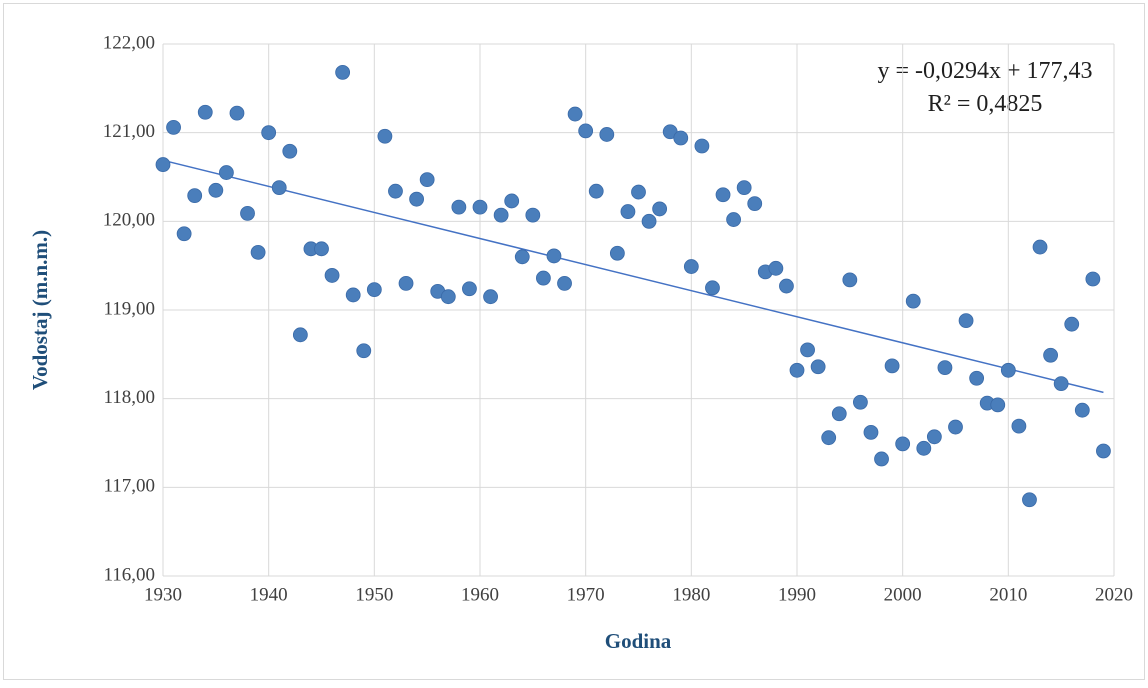 The image size is (1148, 688). What do you see at coordinates (903, 594) in the screenshot?
I see `x-tick-label: 2000` at bounding box center [903, 594].